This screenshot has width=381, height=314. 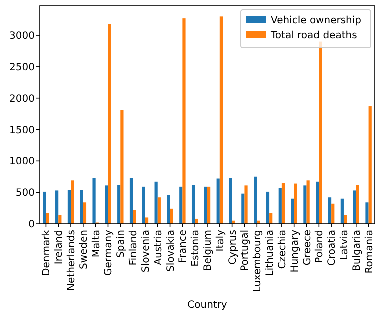 What do you see at coordinates (122, 244) in the screenshot?
I see `x-tick-label: Spain` at bounding box center [122, 244].